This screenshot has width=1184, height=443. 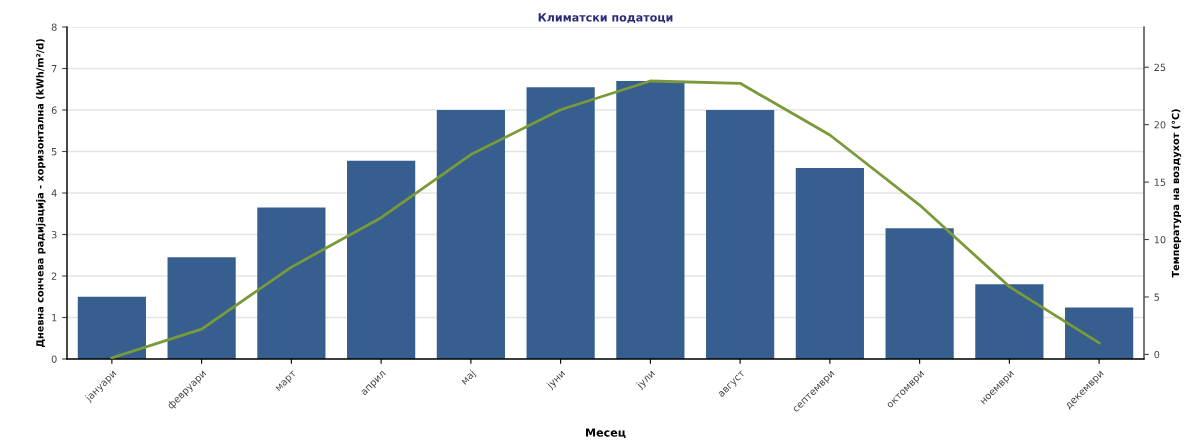 What do you see at coordinates (1157, 354) in the screenshot?
I see `y2-tick-label: 0` at bounding box center [1157, 354].